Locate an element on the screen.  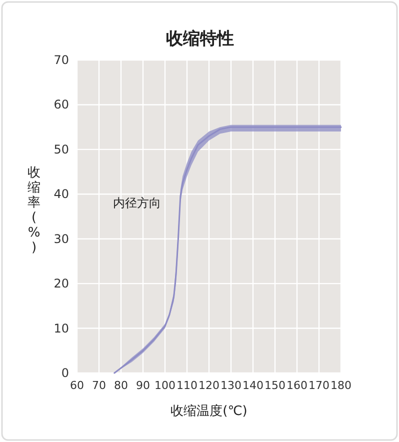
y-tick-label: 30 is located at coordinates (61, 239).